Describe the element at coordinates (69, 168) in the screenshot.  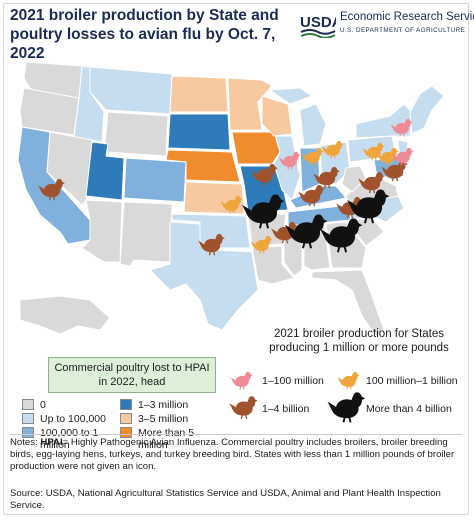
I see `state-nevada` at that location.